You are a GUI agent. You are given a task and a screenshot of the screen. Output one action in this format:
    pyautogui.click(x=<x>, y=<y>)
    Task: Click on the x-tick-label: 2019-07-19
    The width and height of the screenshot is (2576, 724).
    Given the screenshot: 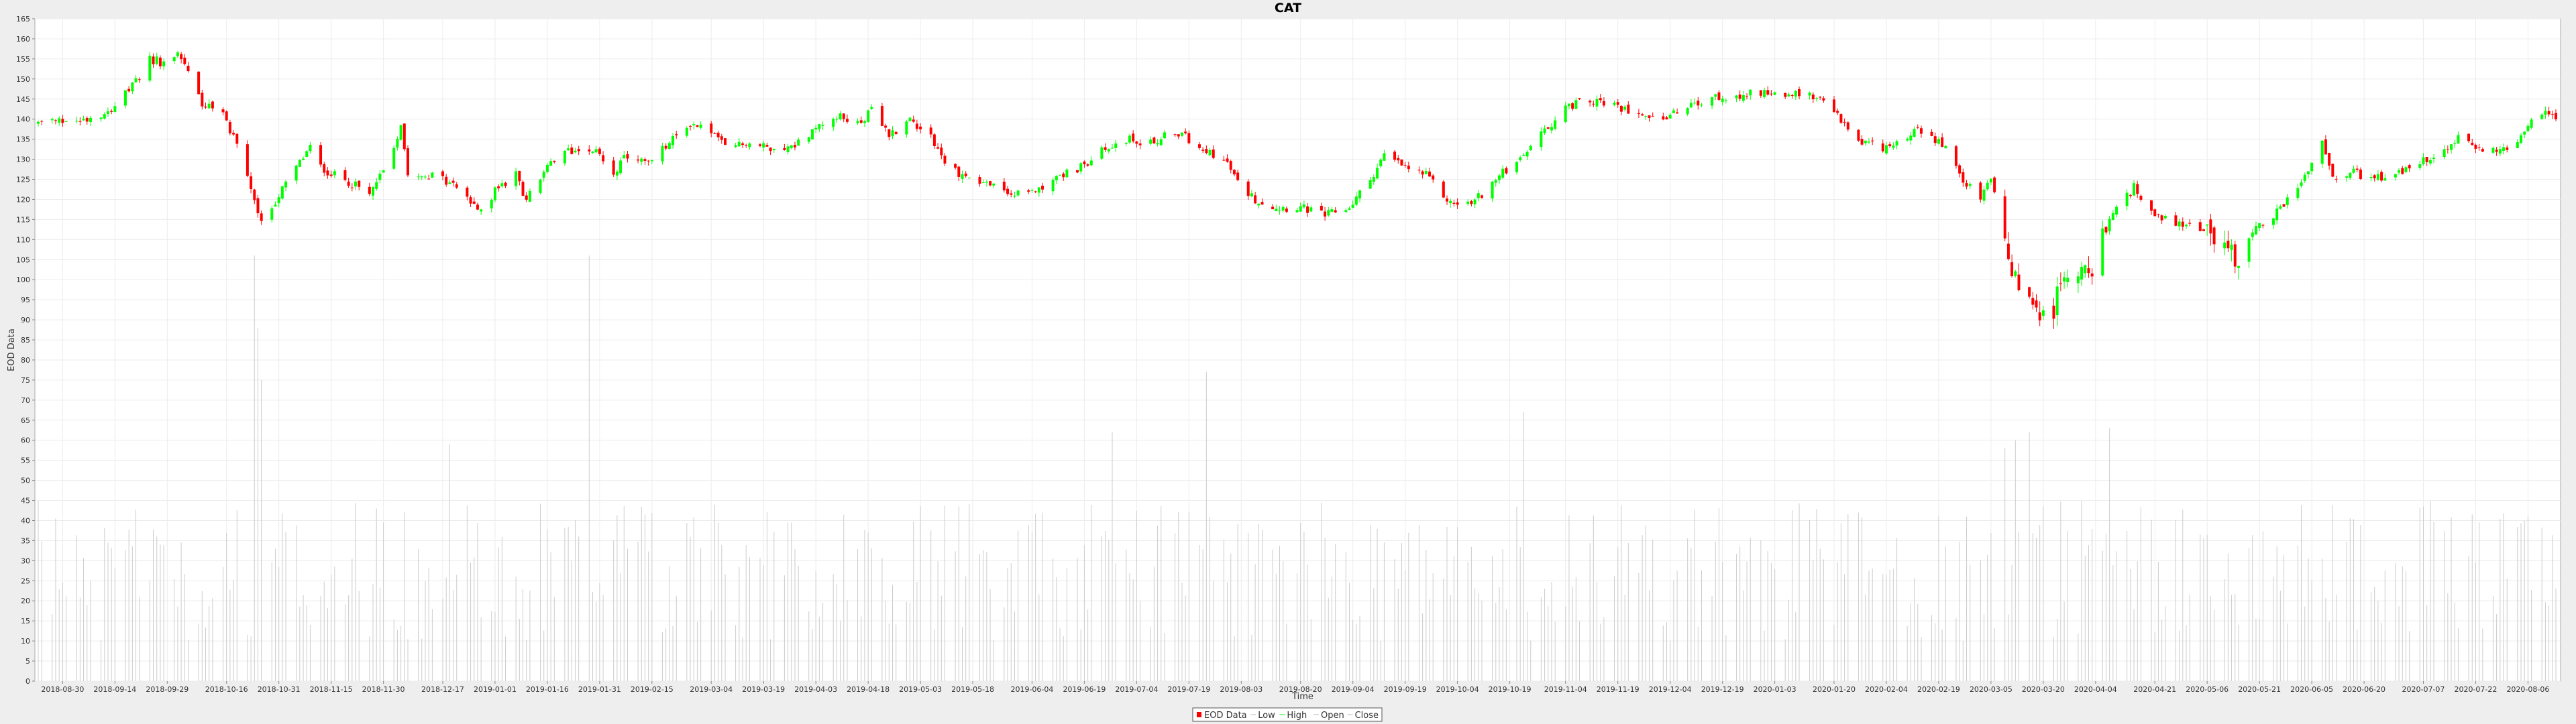 What is the action you would take?
    pyautogui.click(x=1188, y=689)
    